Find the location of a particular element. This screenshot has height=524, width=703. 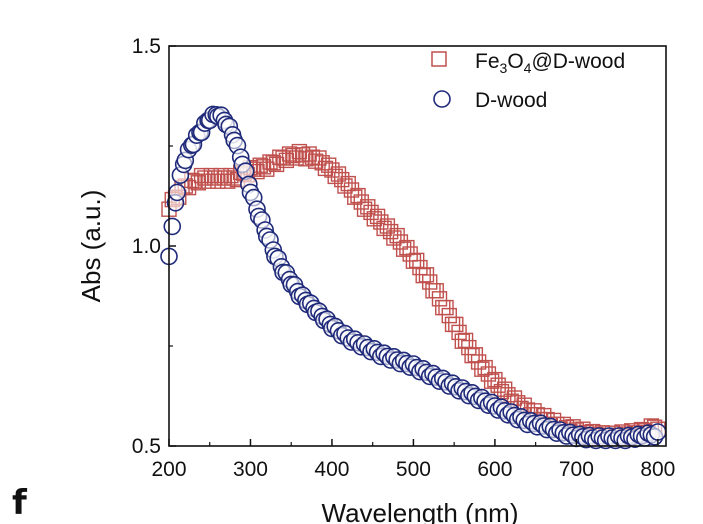

legend: Fe3O4@D-wood D-wood is located at coordinates (528, 81).